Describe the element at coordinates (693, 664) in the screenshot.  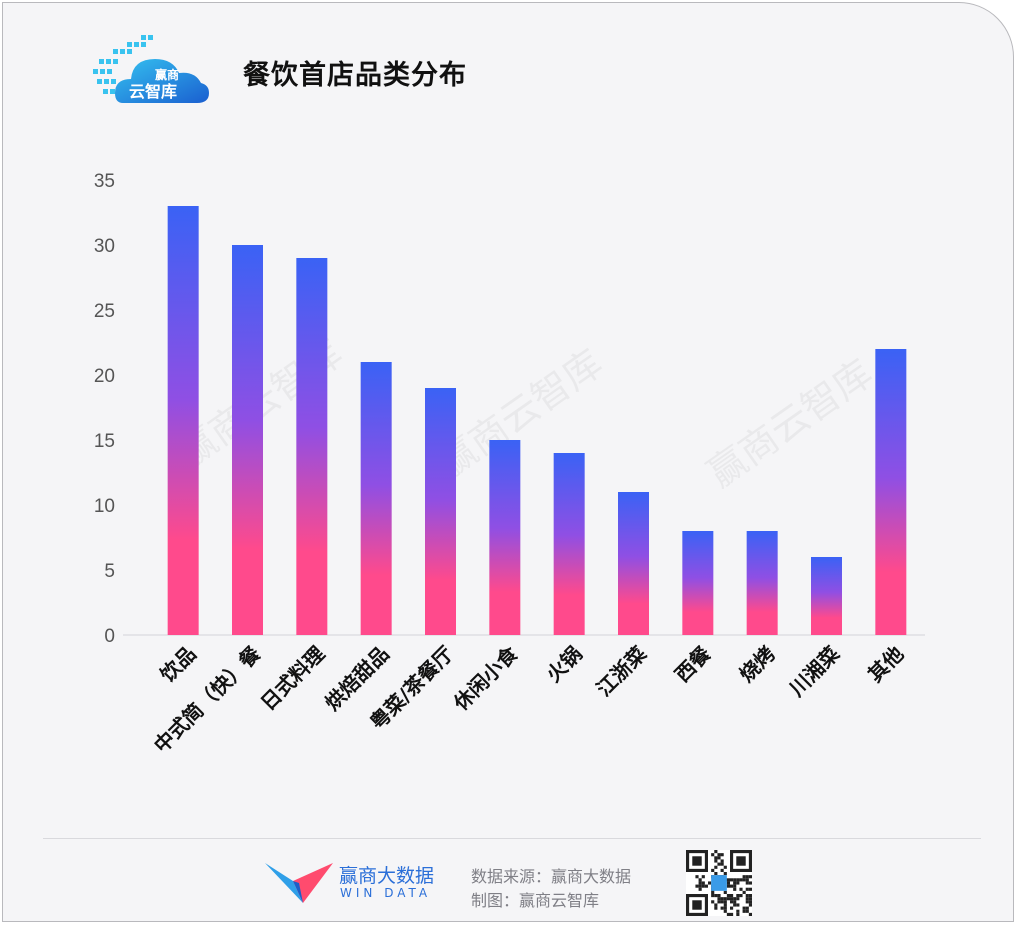
I see `x-tick-label: 西餐` at that location.